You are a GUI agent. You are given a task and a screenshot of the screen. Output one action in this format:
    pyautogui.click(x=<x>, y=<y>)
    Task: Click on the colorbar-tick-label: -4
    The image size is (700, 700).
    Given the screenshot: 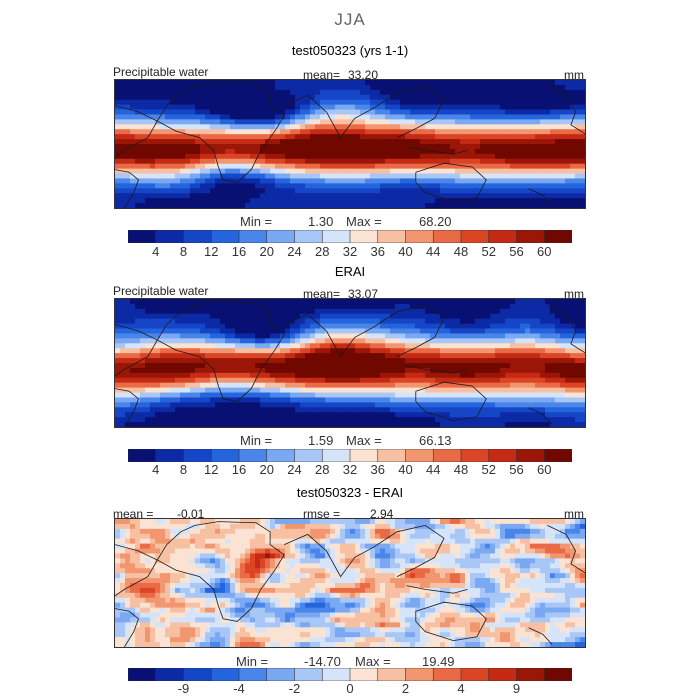 What is the action you would take?
    pyautogui.click(x=239, y=688)
    